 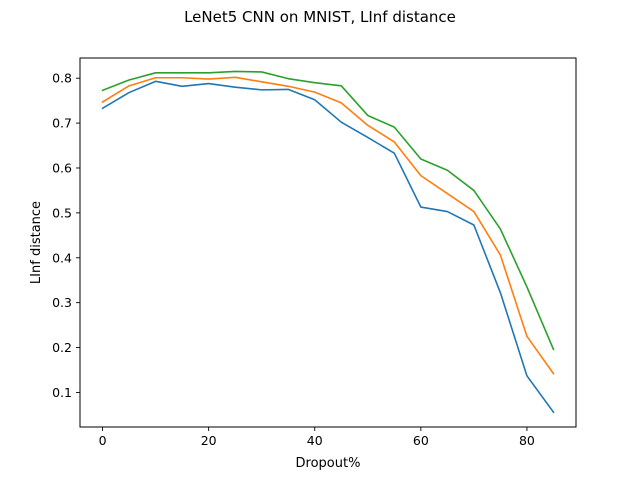 What do you see at coordinates (62, 347) in the screenshot?
I see `y-tick-label: 0.2` at bounding box center [62, 347].